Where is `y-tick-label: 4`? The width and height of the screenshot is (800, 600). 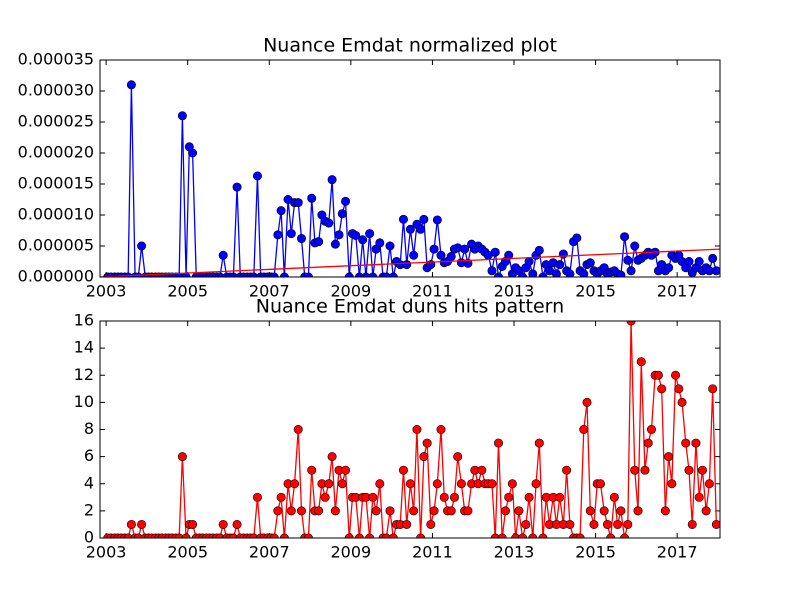 y-tick-label: 4 is located at coordinates (89, 482).